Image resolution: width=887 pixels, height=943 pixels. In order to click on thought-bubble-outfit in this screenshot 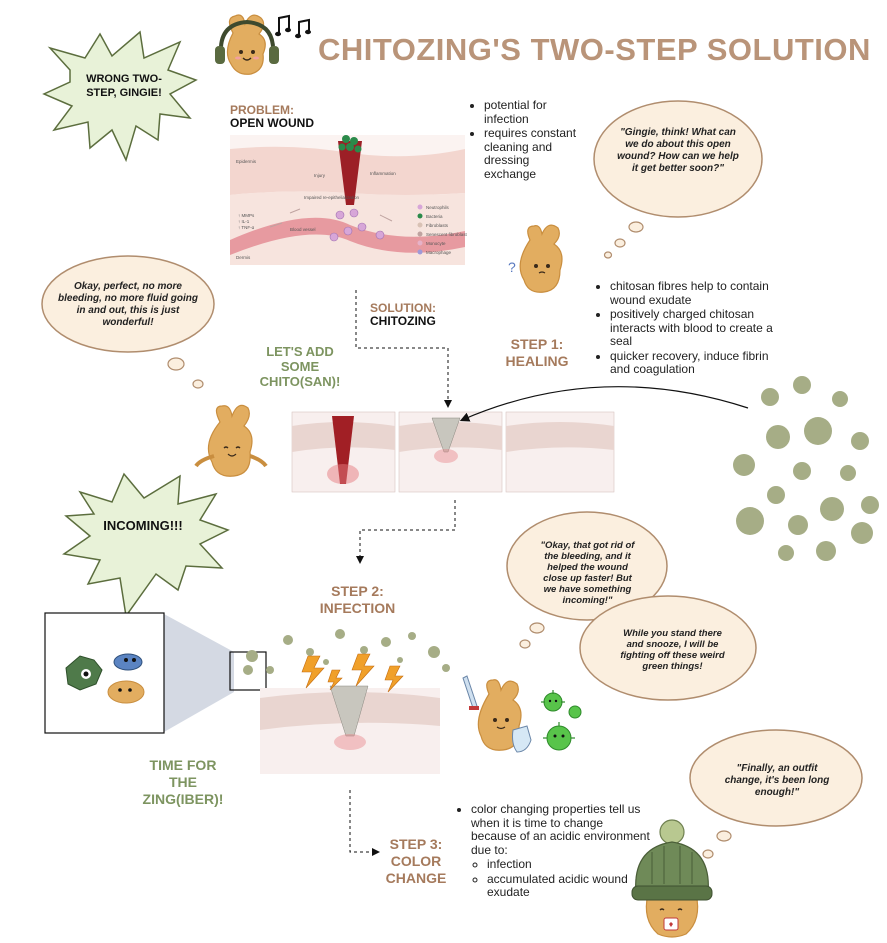, I will do `click(776, 799)`.